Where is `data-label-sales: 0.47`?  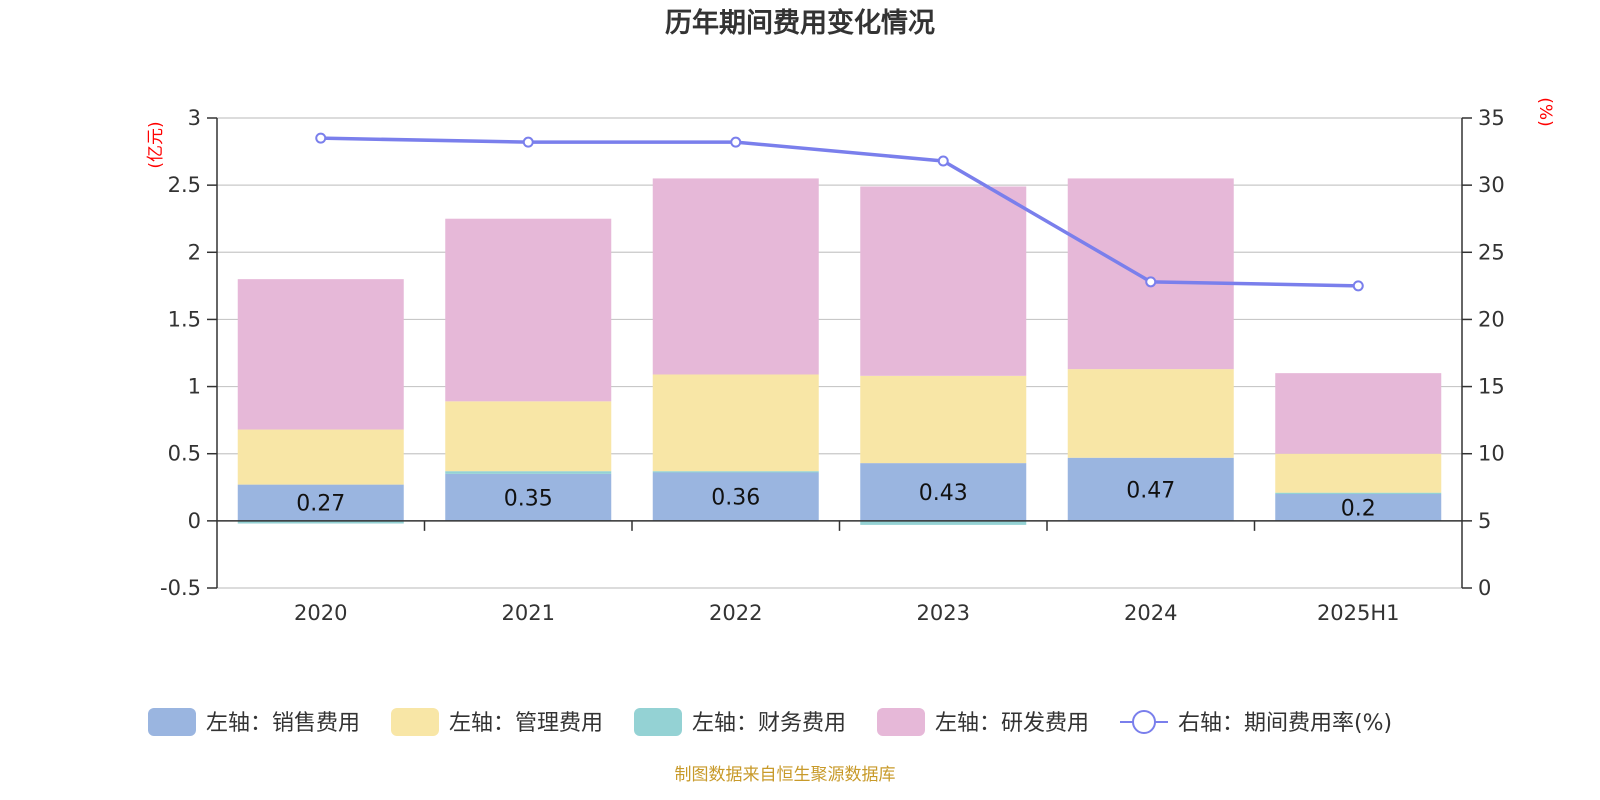 data-label-sales: 0.47 is located at coordinates (1150, 490).